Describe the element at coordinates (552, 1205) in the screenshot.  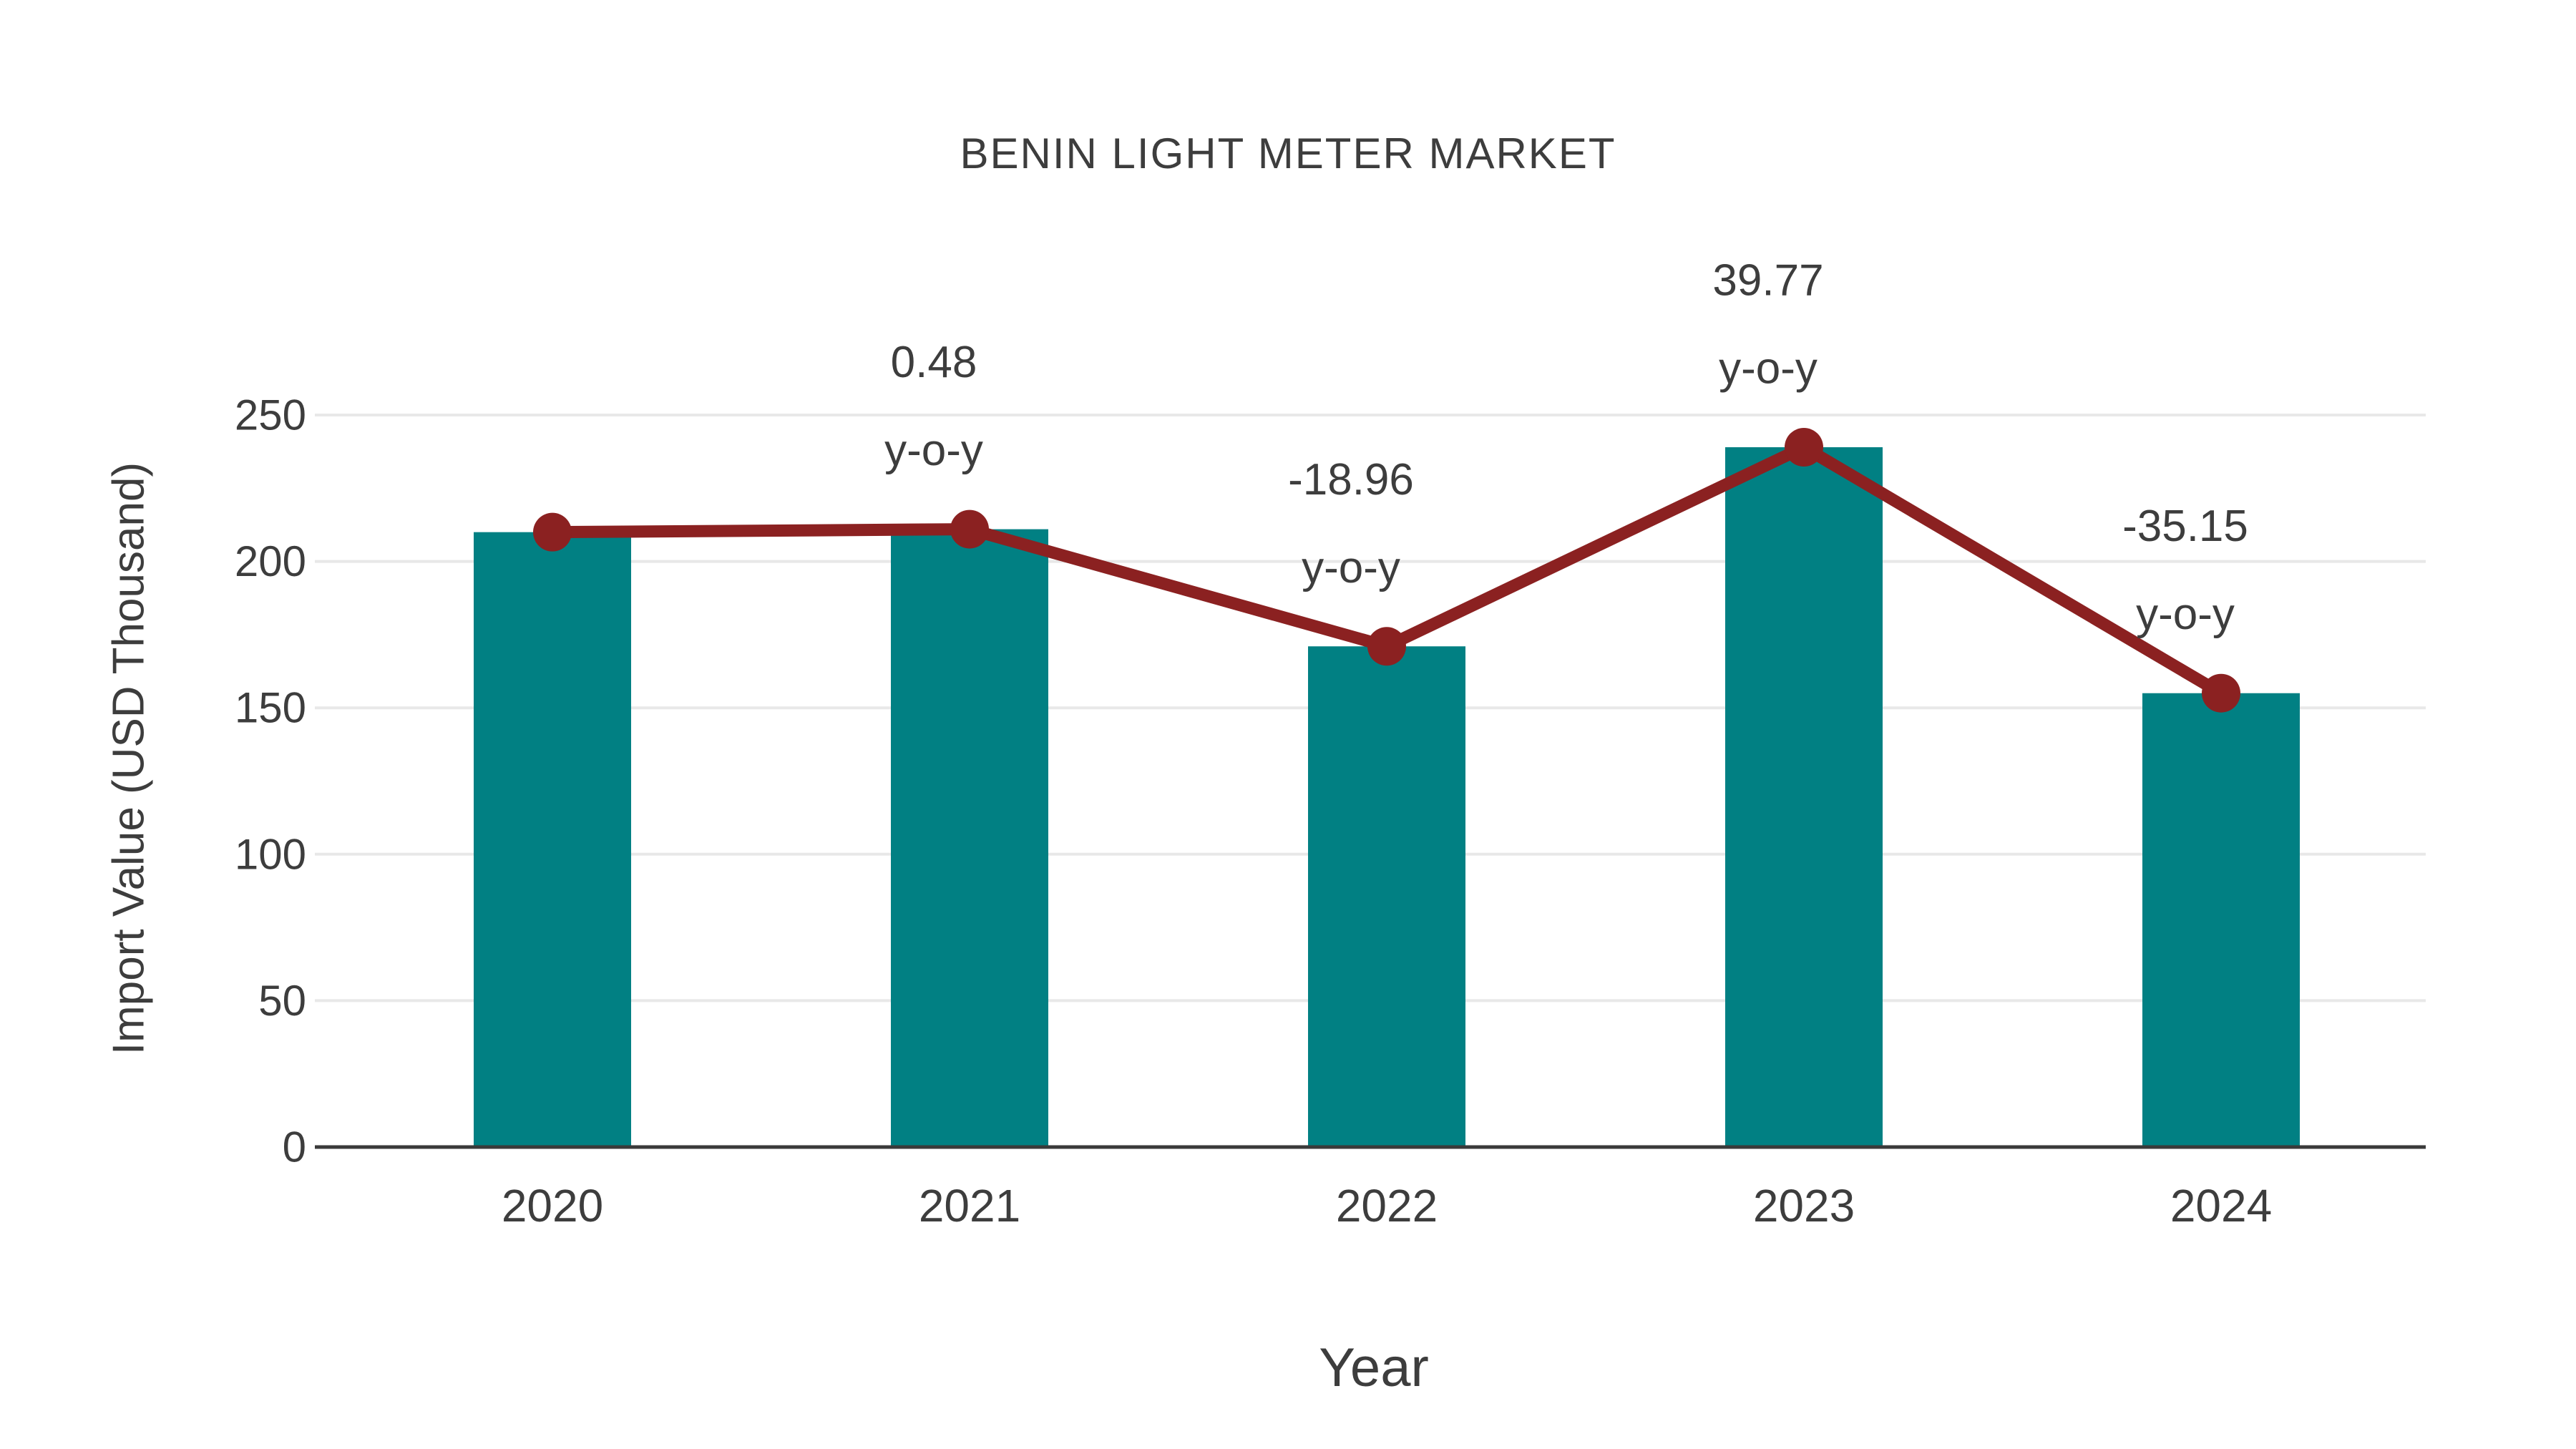
I see `x-tick-label-2020: 2020` at that location.